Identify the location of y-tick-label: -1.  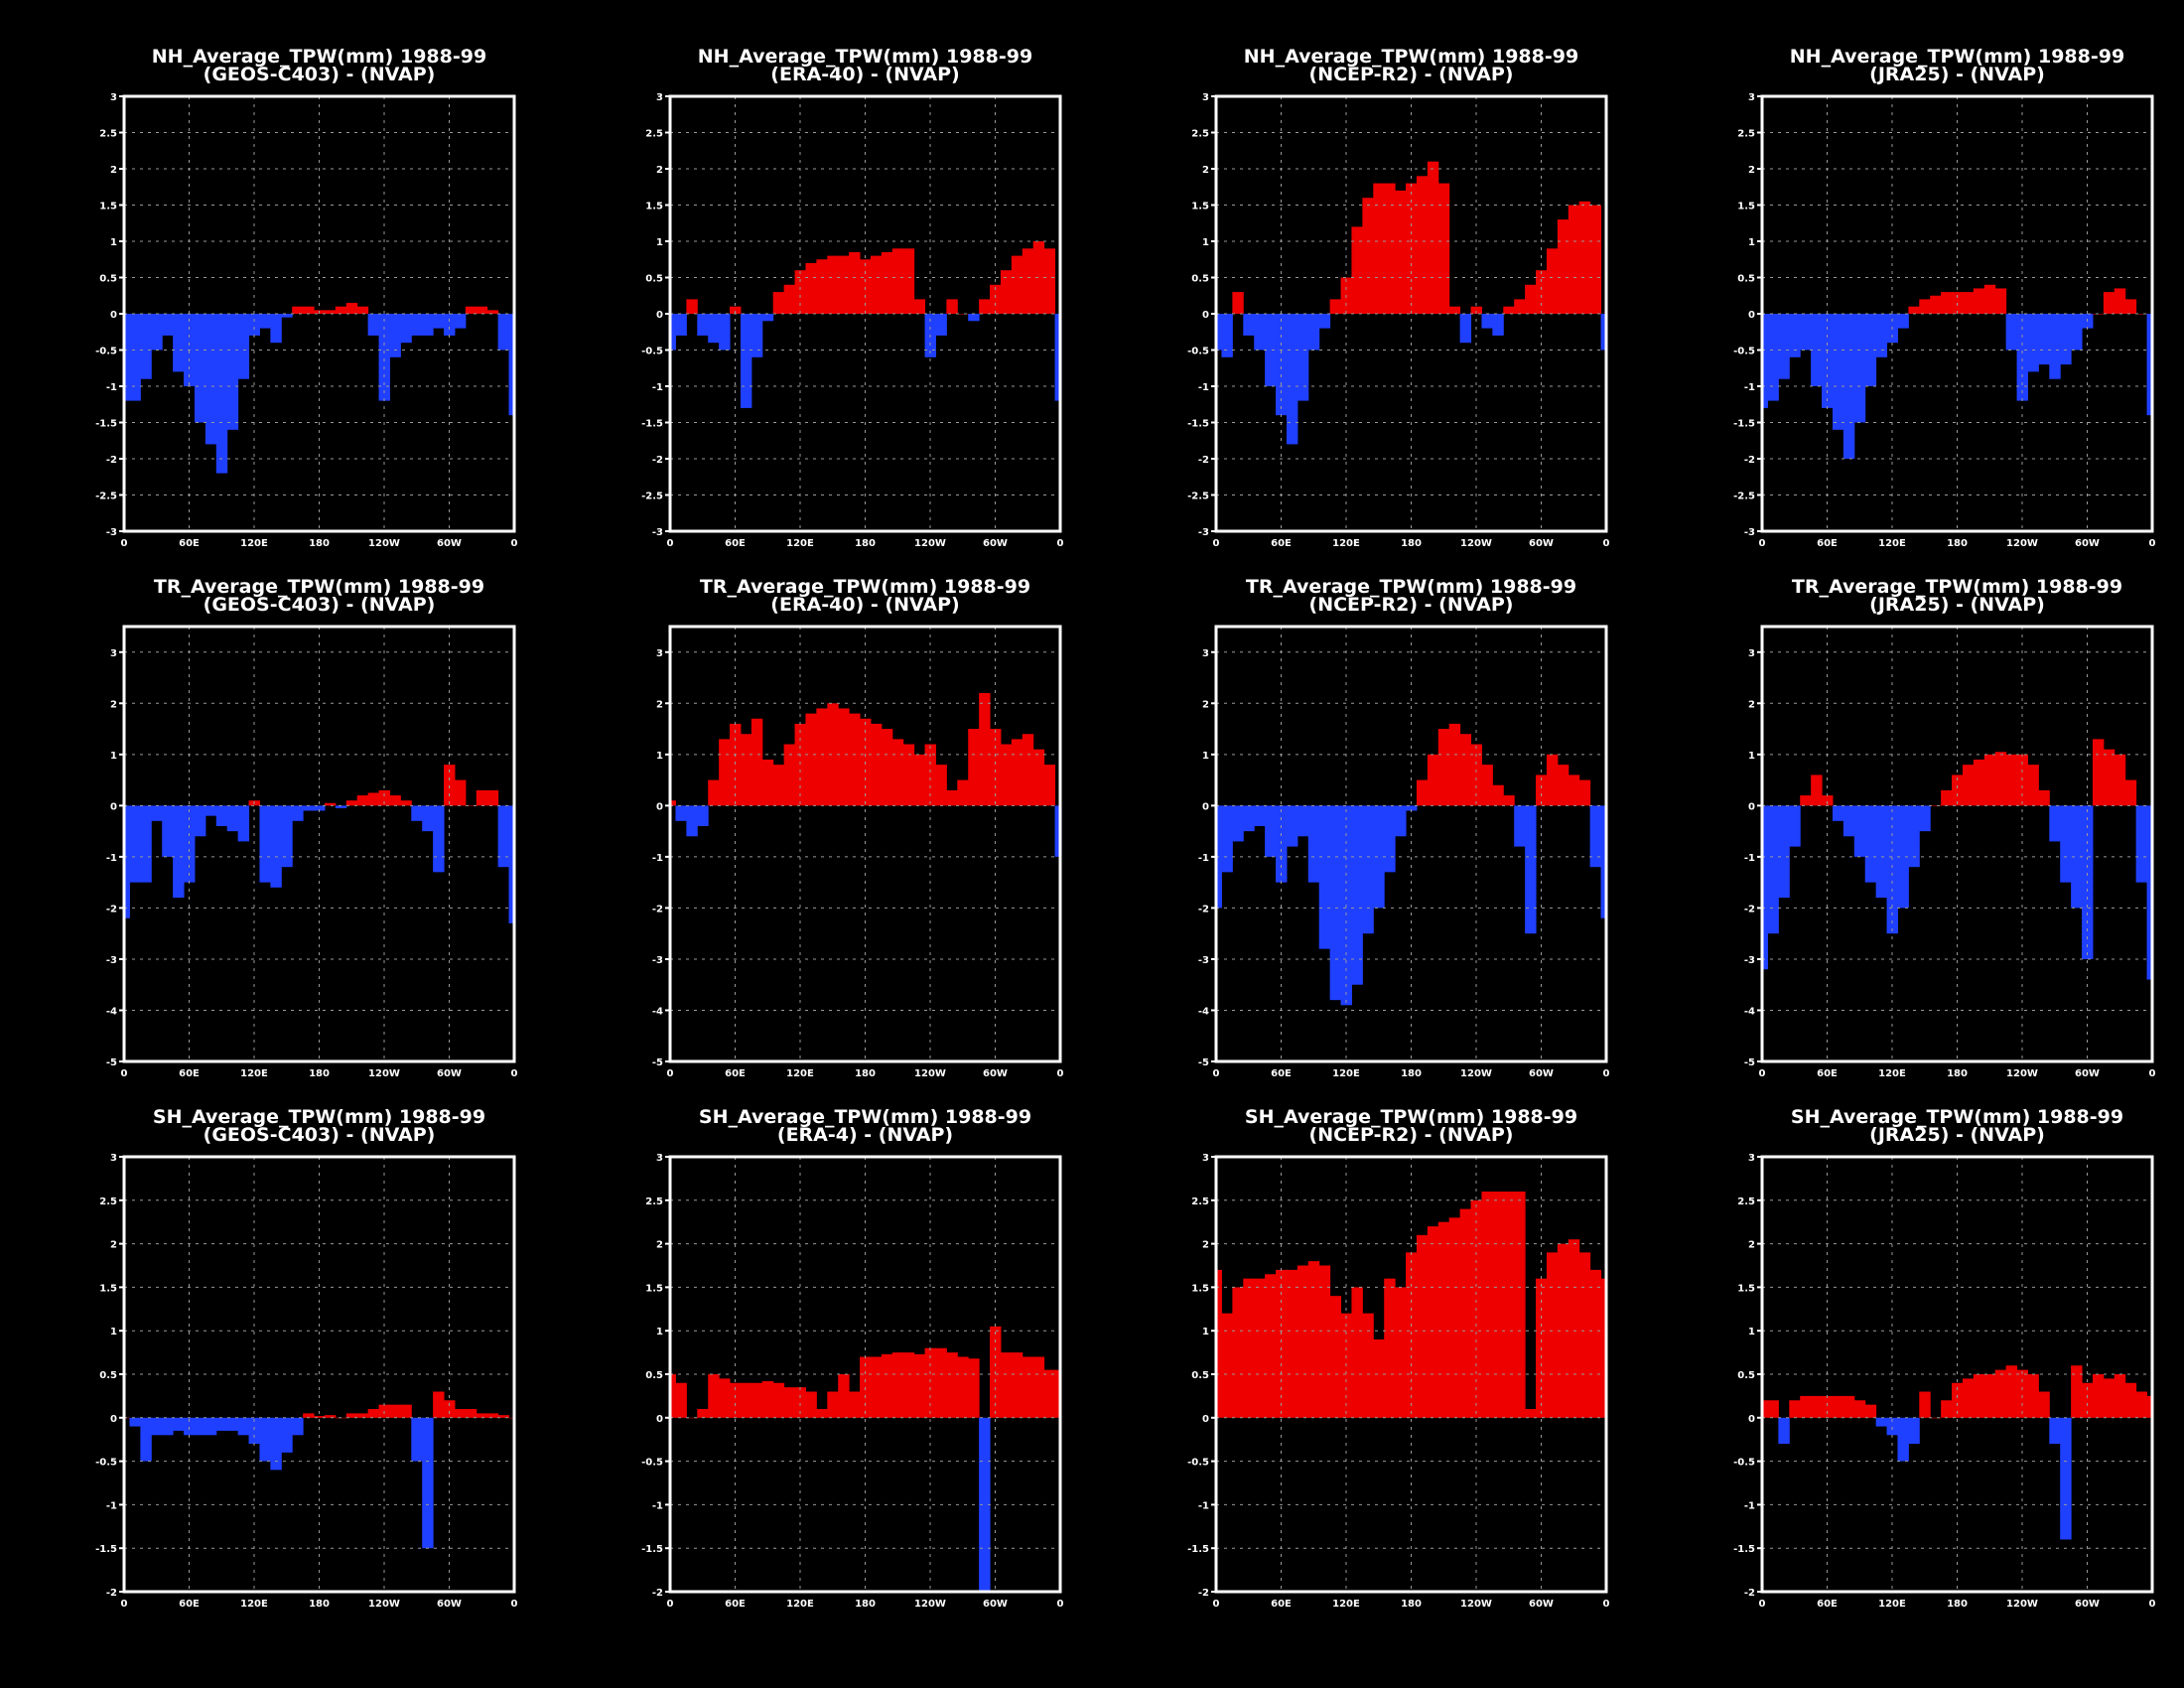
(111, 858).